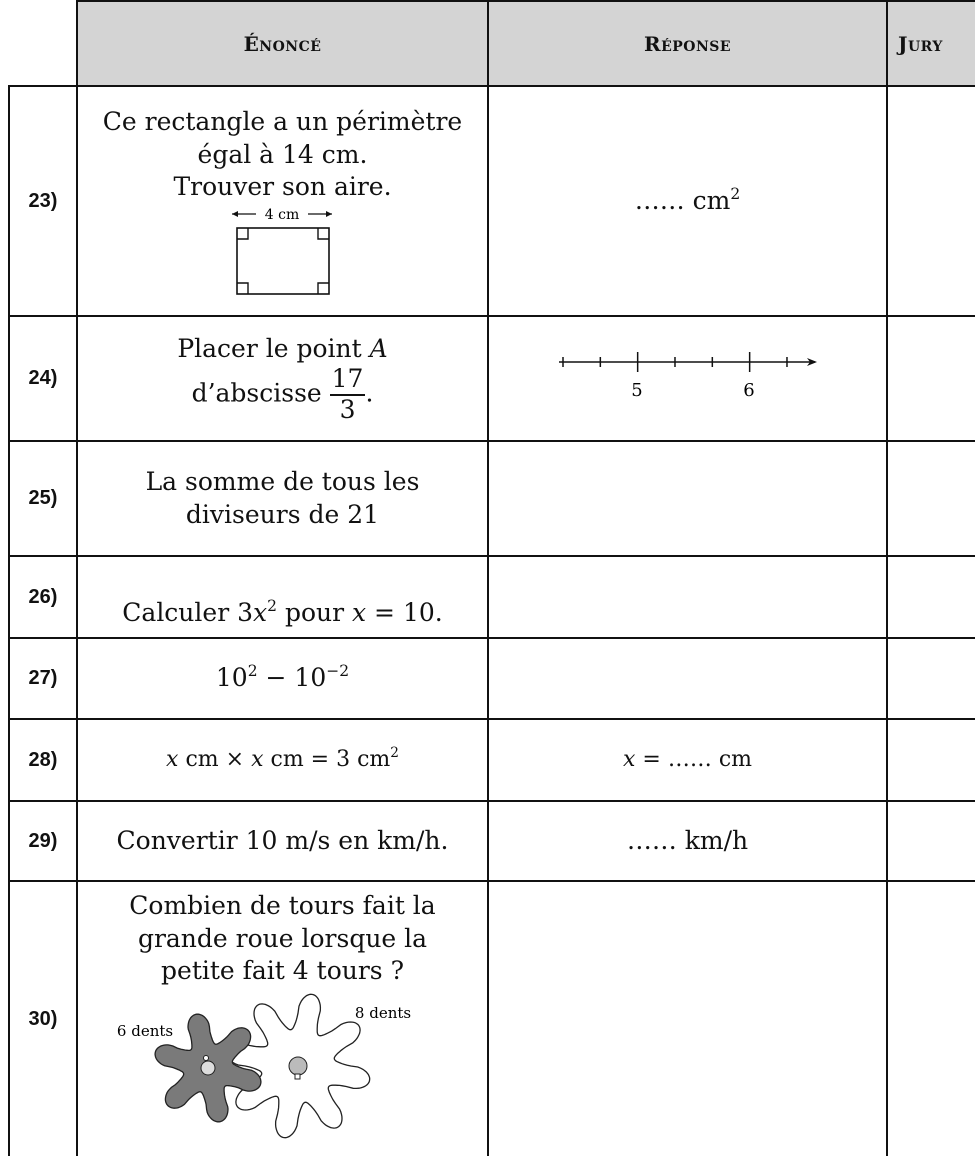  I want to click on row-number: 24), so click(43, 378).